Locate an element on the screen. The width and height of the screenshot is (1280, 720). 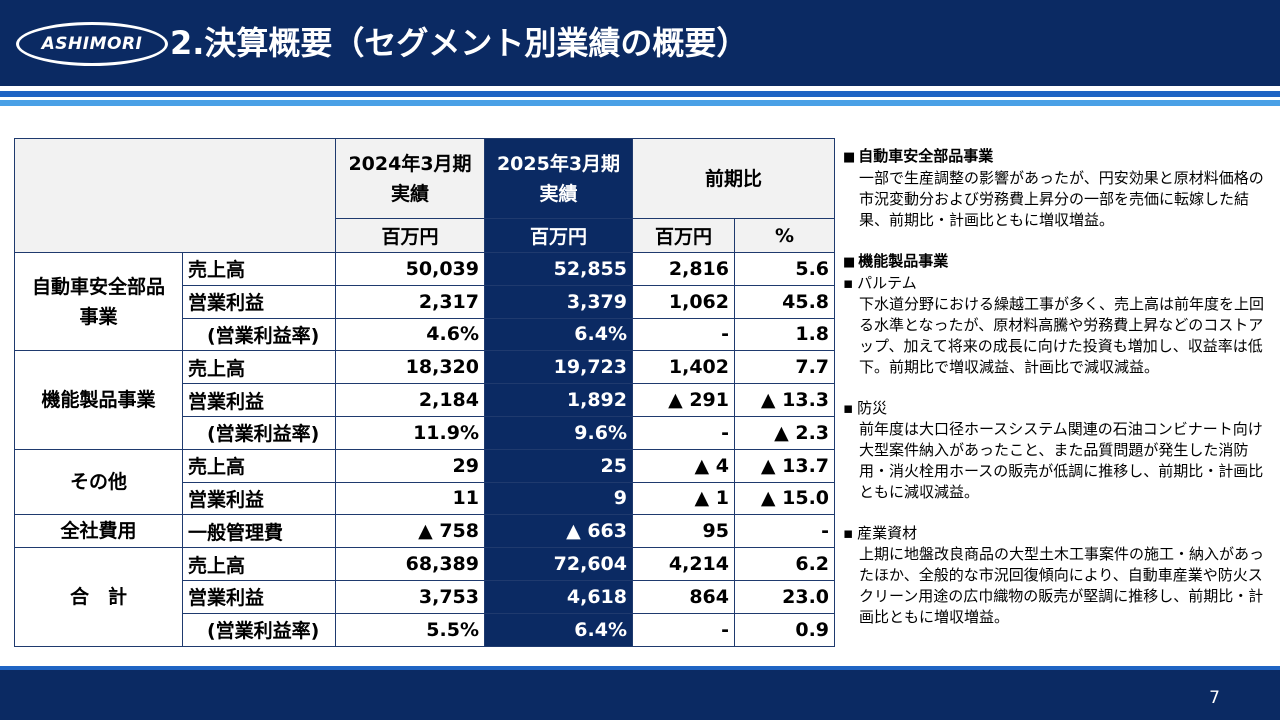
page-title: 2.決算概要（セグメント別業績の概要） is located at coordinates (459, 43).